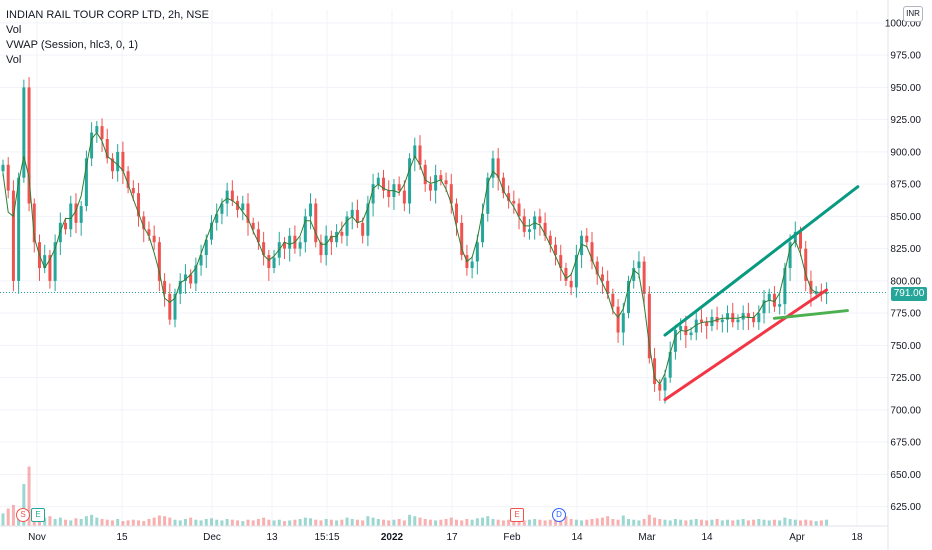 The width and height of the screenshot is (932, 550). I want to click on y-tick-label: 675.00, so click(905, 443).